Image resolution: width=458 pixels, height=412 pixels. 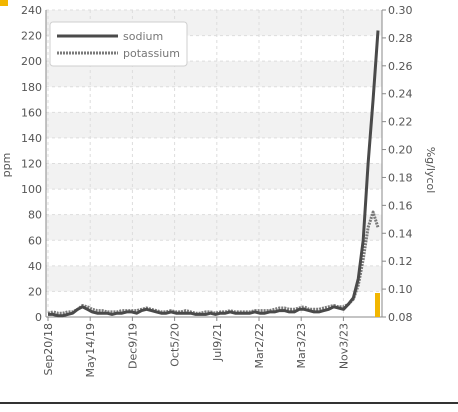 What do you see at coordinates (301, 345) in the screenshot?
I see `x-tick-label: Mar3/23` at bounding box center [301, 345].